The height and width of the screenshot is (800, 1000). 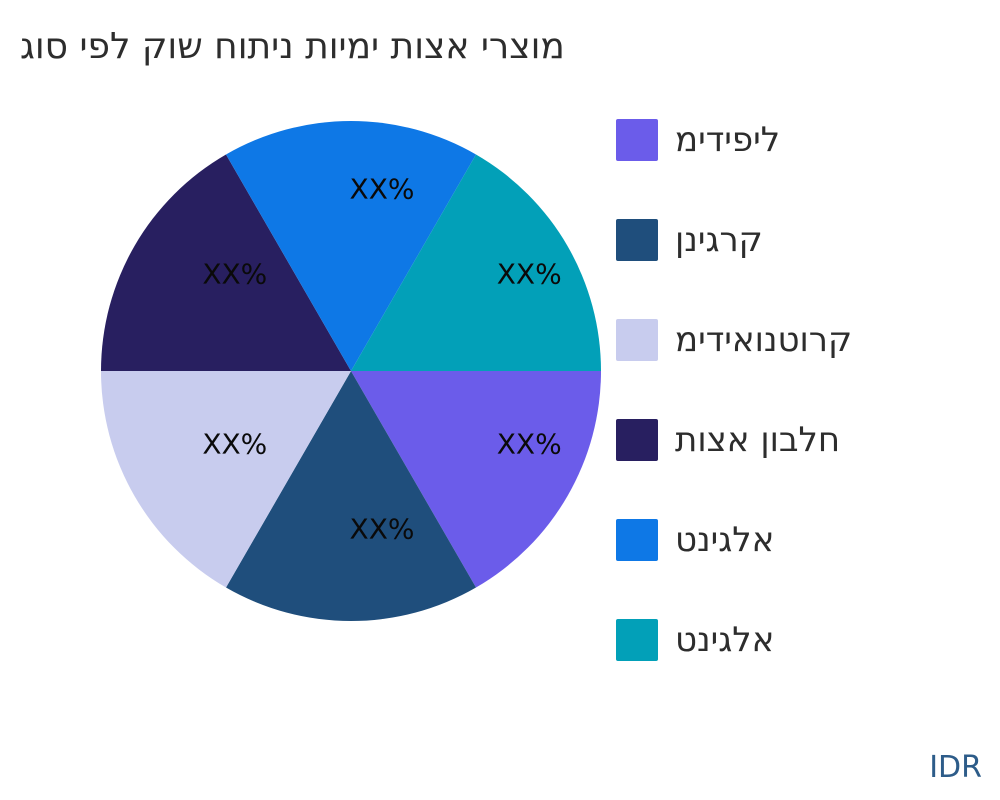 What do you see at coordinates (728, 140) in the screenshot?
I see `legend-label: מידיפיל` at bounding box center [728, 140].